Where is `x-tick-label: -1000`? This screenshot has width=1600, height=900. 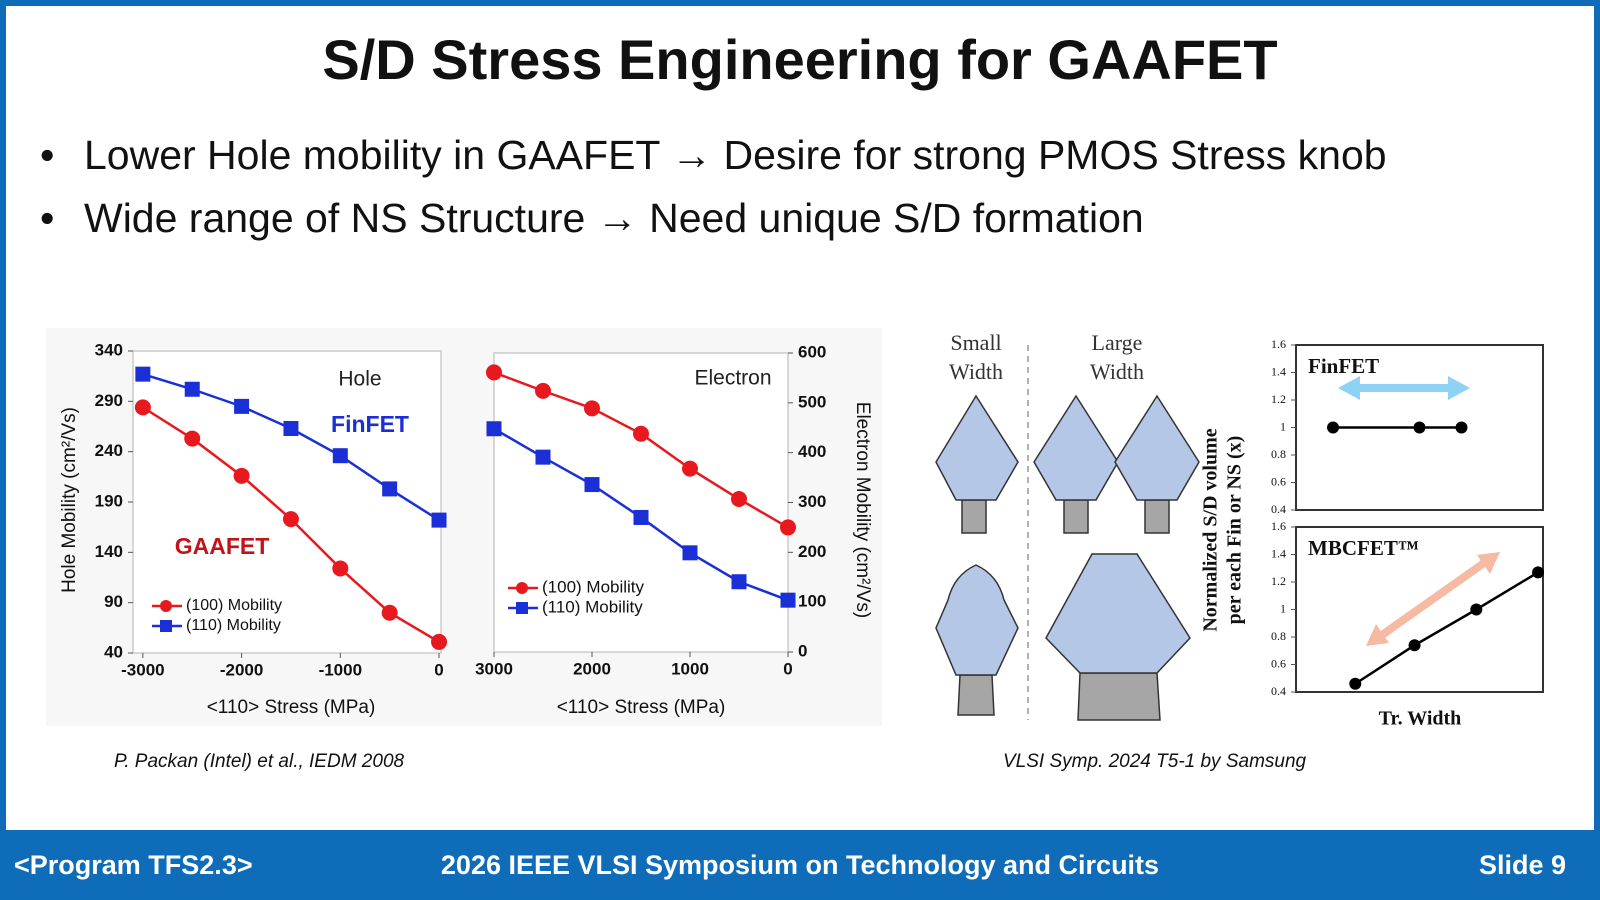
x-tick-label: -1000 is located at coordinates (340, 669).